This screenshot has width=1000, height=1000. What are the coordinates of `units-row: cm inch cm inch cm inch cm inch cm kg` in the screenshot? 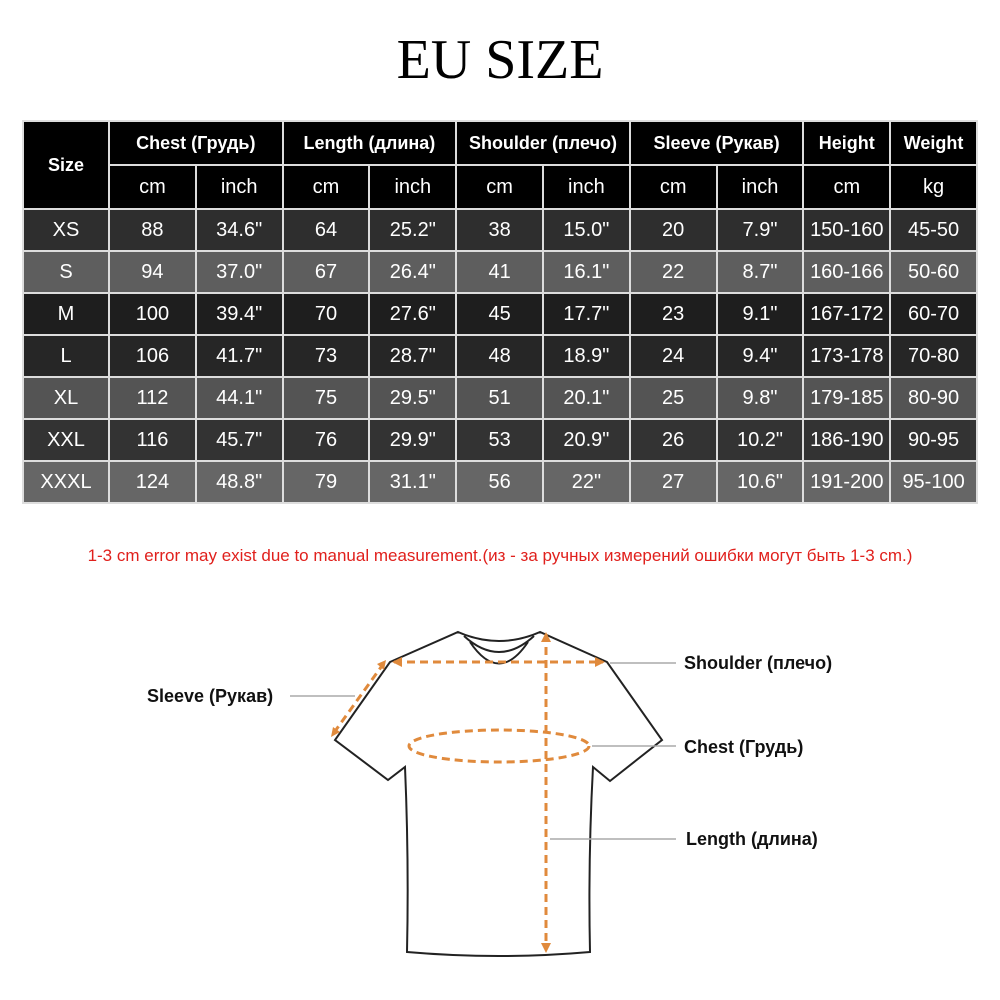 It's located at (500, 187).